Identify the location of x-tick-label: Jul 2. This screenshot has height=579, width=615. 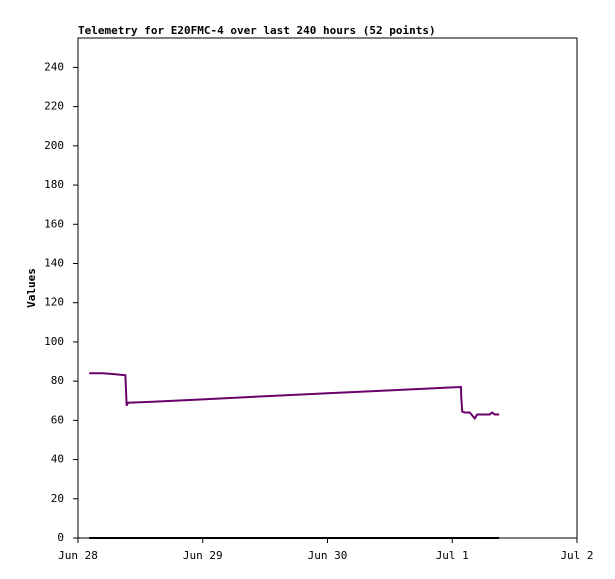
(576, 555).